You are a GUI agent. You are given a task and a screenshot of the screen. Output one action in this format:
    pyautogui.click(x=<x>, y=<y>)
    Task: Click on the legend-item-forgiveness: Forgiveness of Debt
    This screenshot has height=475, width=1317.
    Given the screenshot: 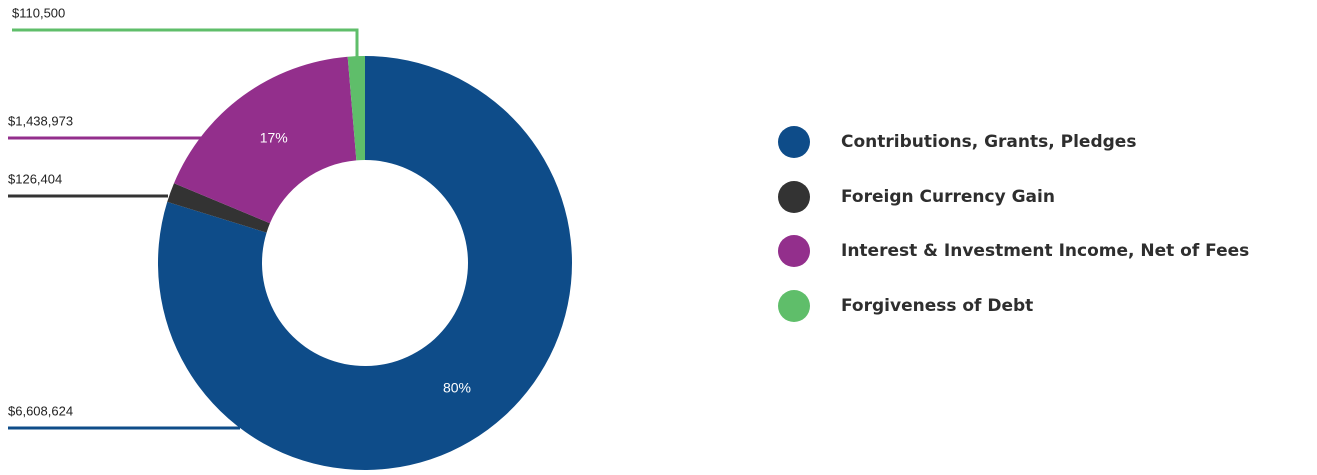 What is the action you would take?
    pyautogui.click(x=1013, y=305)
    